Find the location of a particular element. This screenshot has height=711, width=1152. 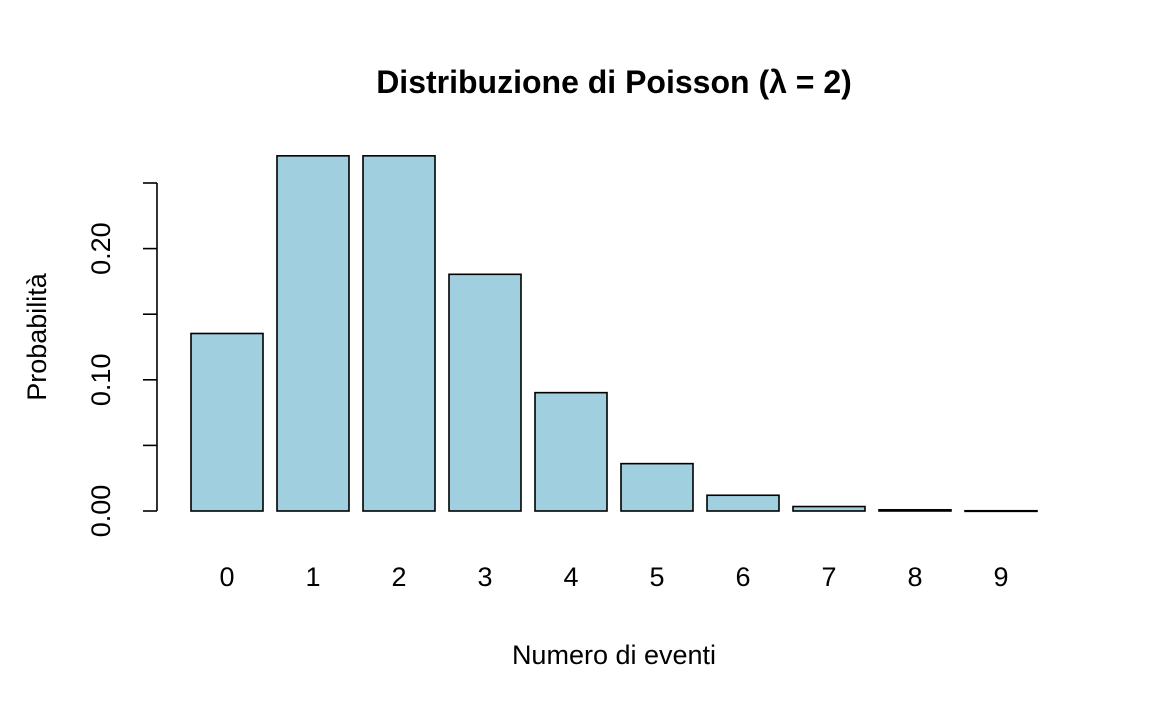

x-tick-label: 9 is located at coordinates (1000, 577).